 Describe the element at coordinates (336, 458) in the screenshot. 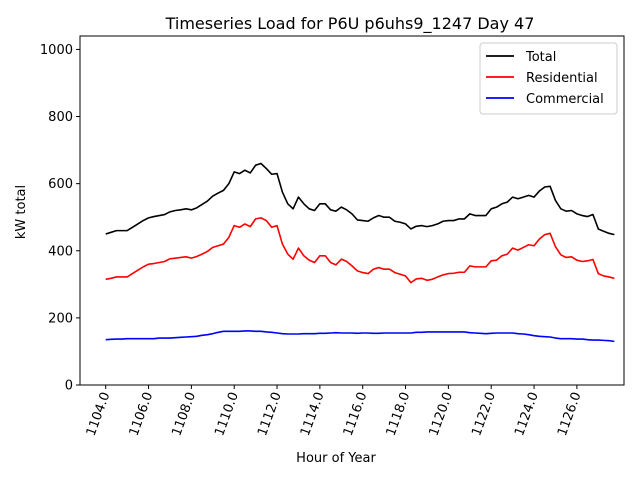

I see `x-axis-title: Hour of Year` at that location.